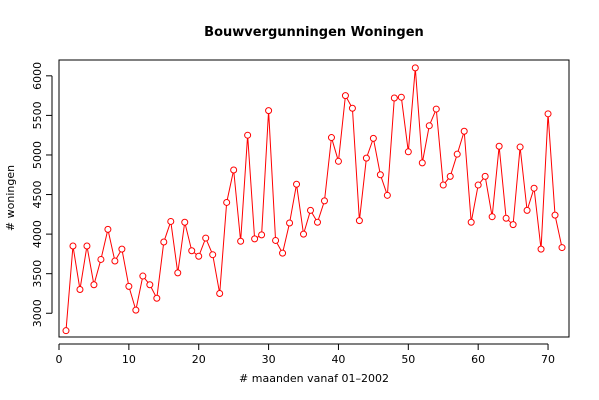 This screenshot has width=599, height=400. What do you see at coordinates (37, 274) in the screenshot?
I see `y-tick-label: 3500` at bounding box center [37, 274].